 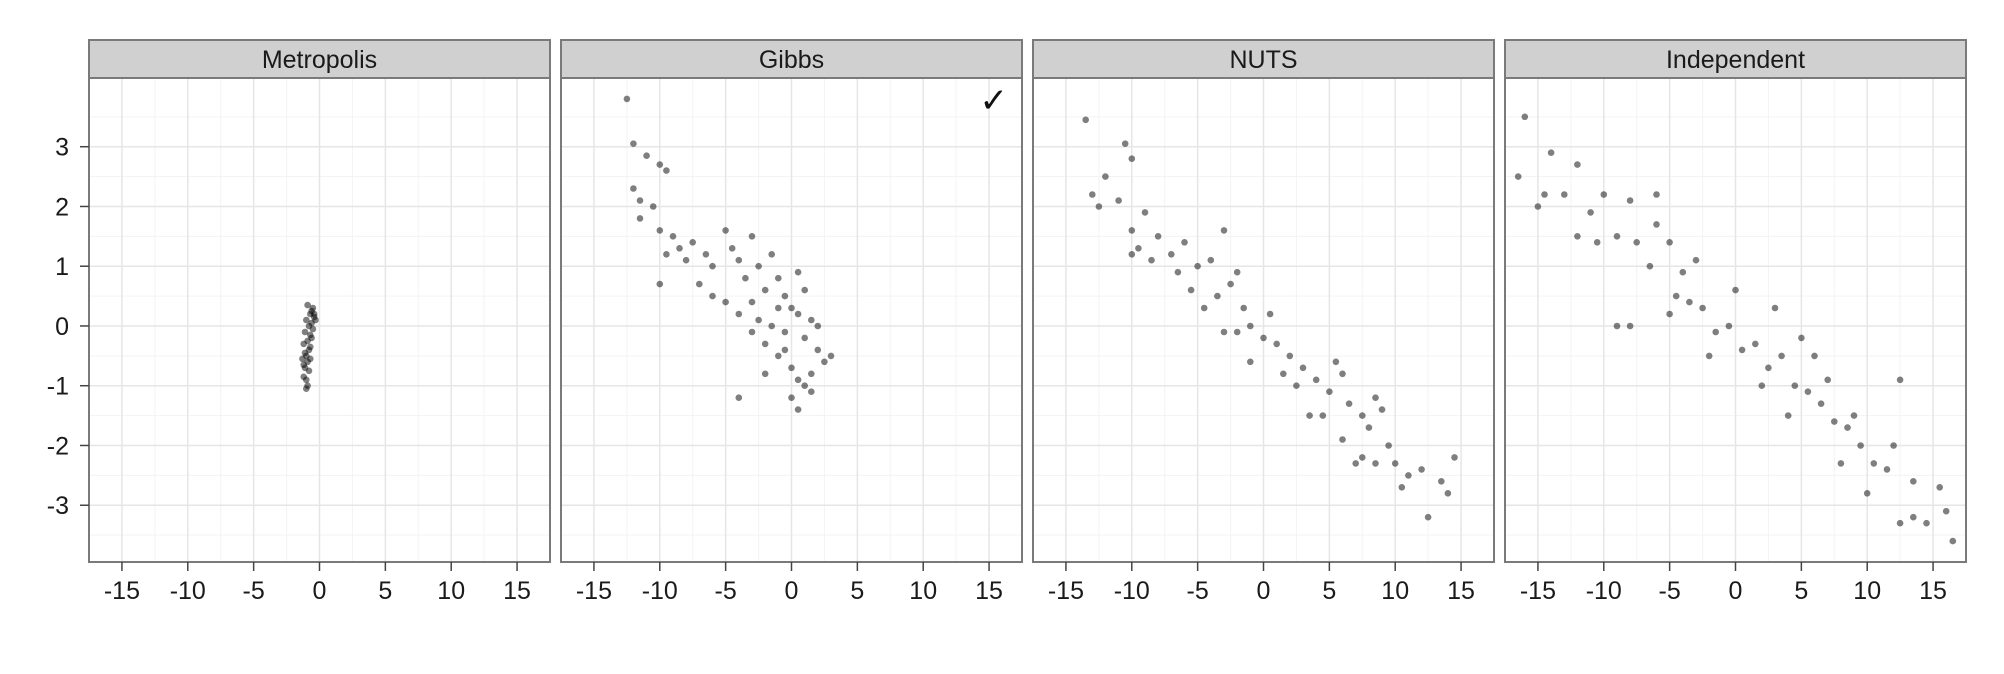 I want to click on panel-title: Independent, so click(x=1735, y=60).